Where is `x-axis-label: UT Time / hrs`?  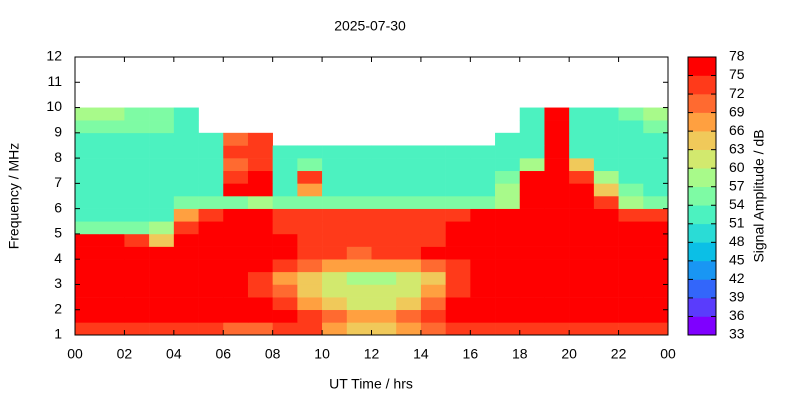
x-axis-label: UT Time / hrs is located at coordinates (371, 384).